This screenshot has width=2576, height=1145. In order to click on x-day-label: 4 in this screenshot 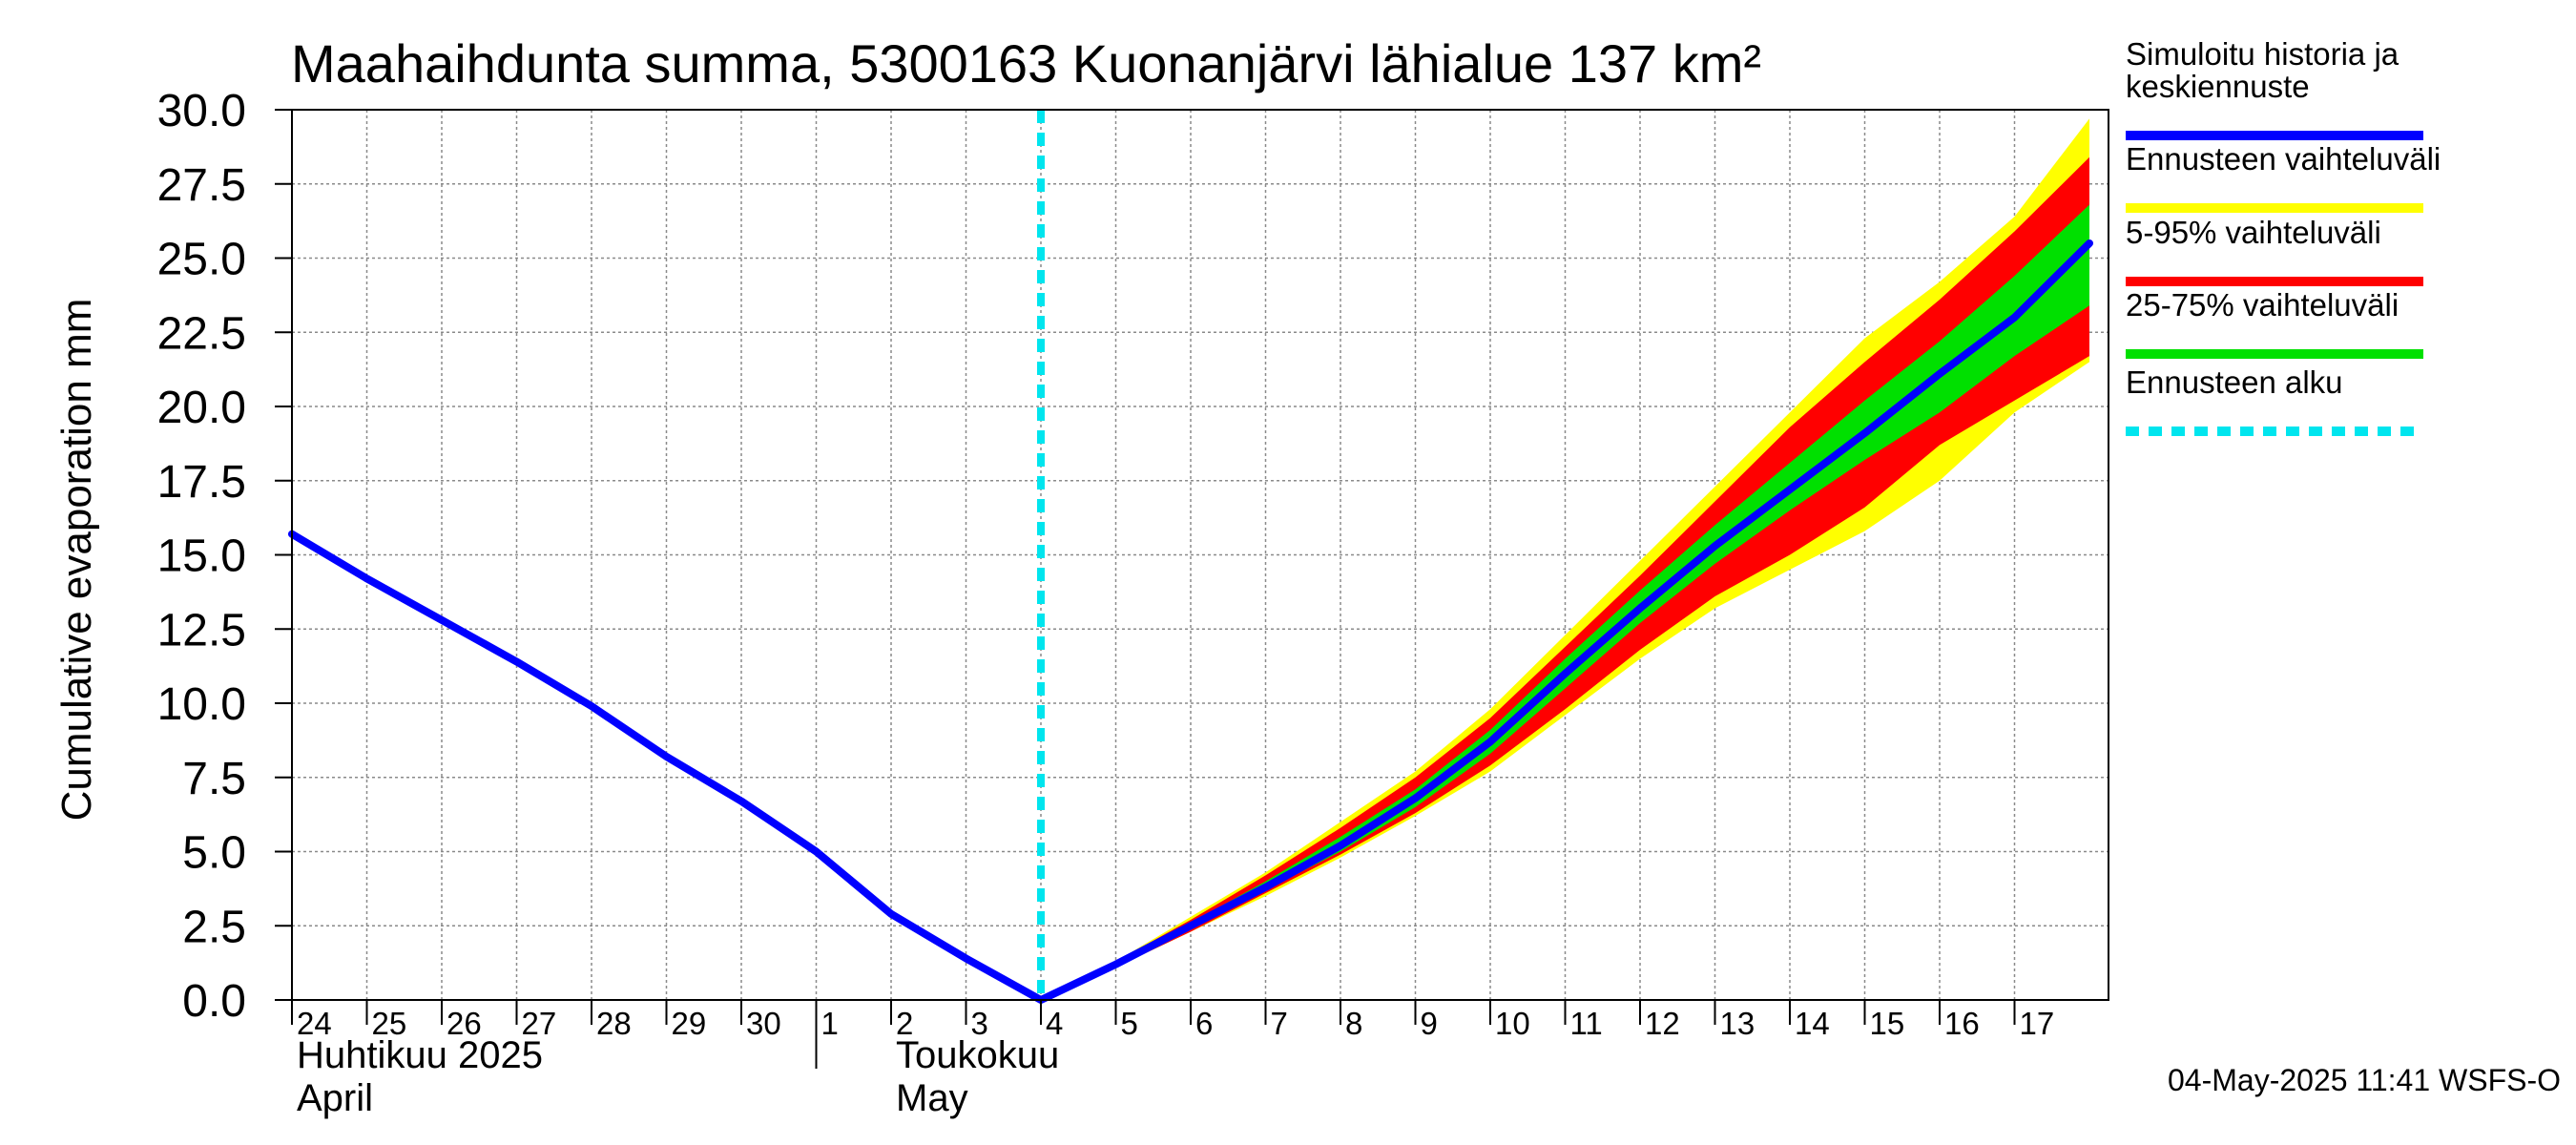, I will do `click(1054, 1023)`.